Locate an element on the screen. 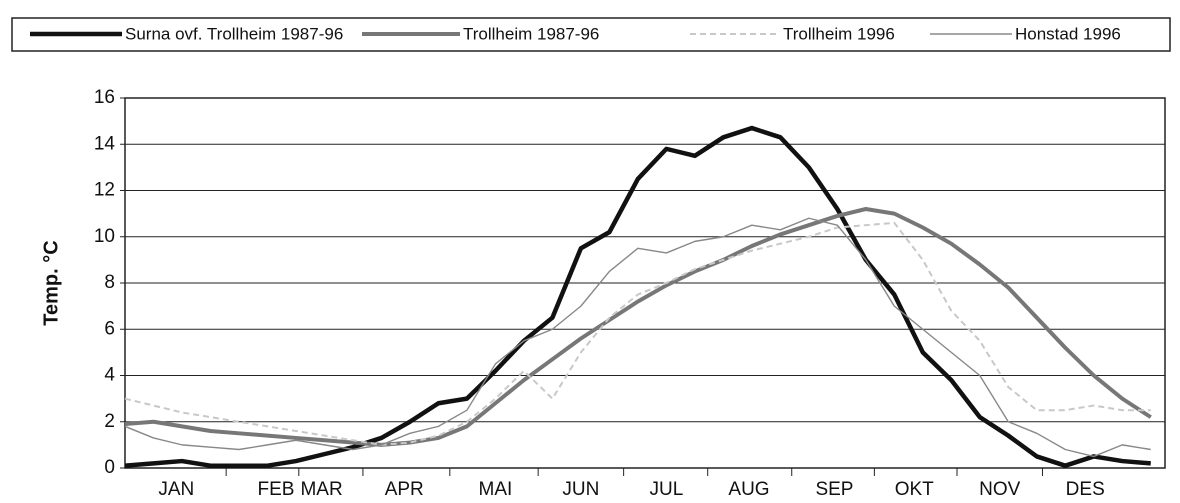 The width and height of the screenshot is (1180, 503). y-tick-label: 14 is located at coordinates (105, 143).